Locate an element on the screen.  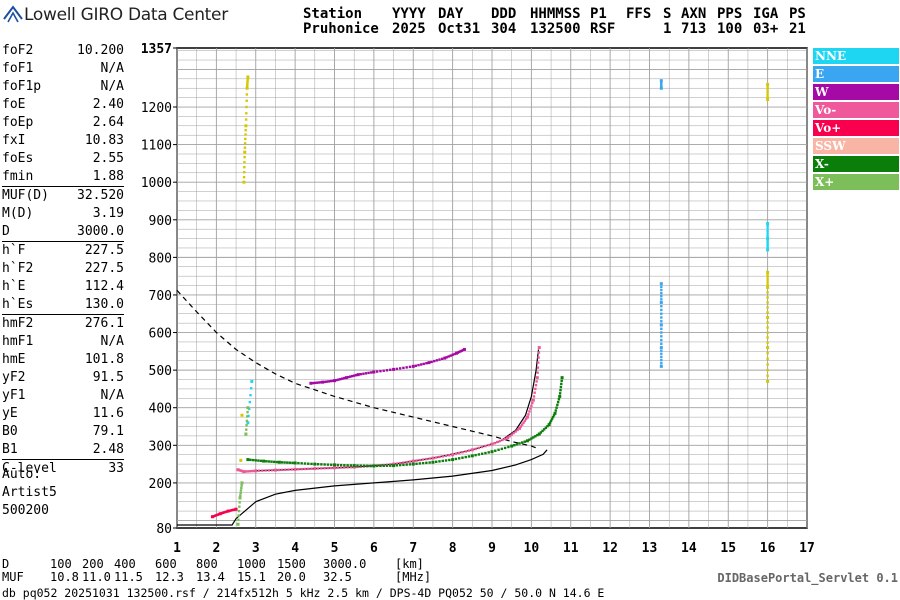
y-tick-label: 1100 is located at coordinates (156, 146).